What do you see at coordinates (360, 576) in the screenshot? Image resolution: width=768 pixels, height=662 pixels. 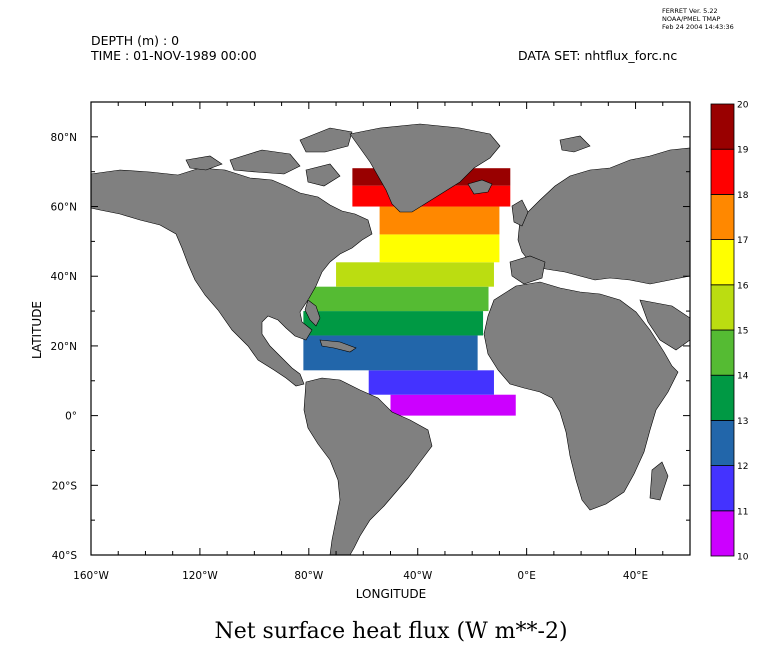 I see `x-tick-labels: 160°W 120°W 80°W 40°W 0°E 40°E` at bounding box center [360, 576].